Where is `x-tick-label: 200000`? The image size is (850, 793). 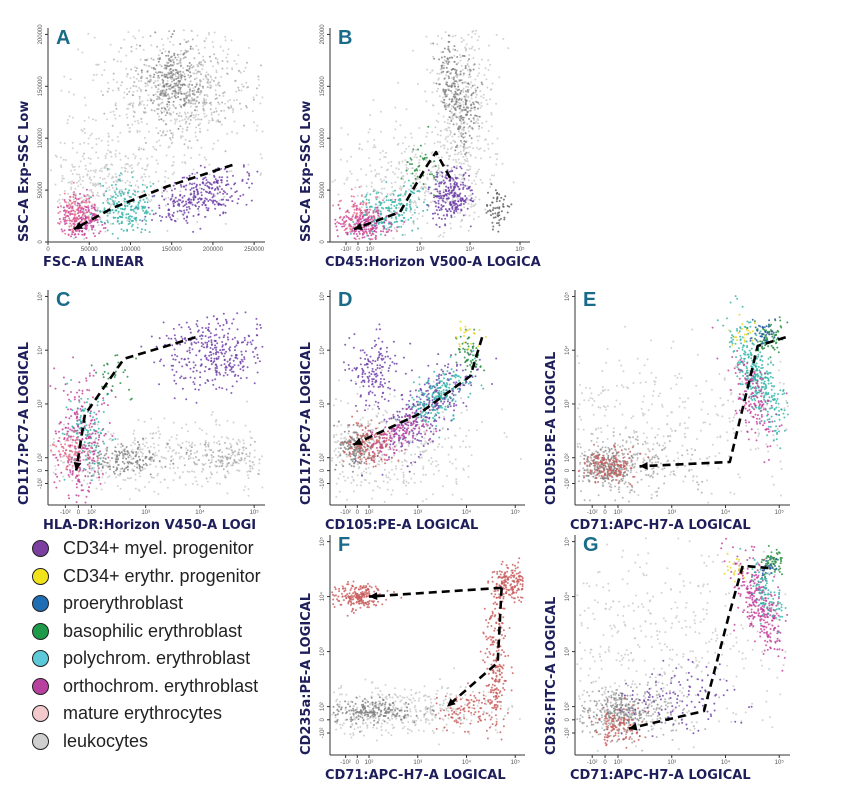 x-tick-label: 200000 is located at coordinates (213, 250).